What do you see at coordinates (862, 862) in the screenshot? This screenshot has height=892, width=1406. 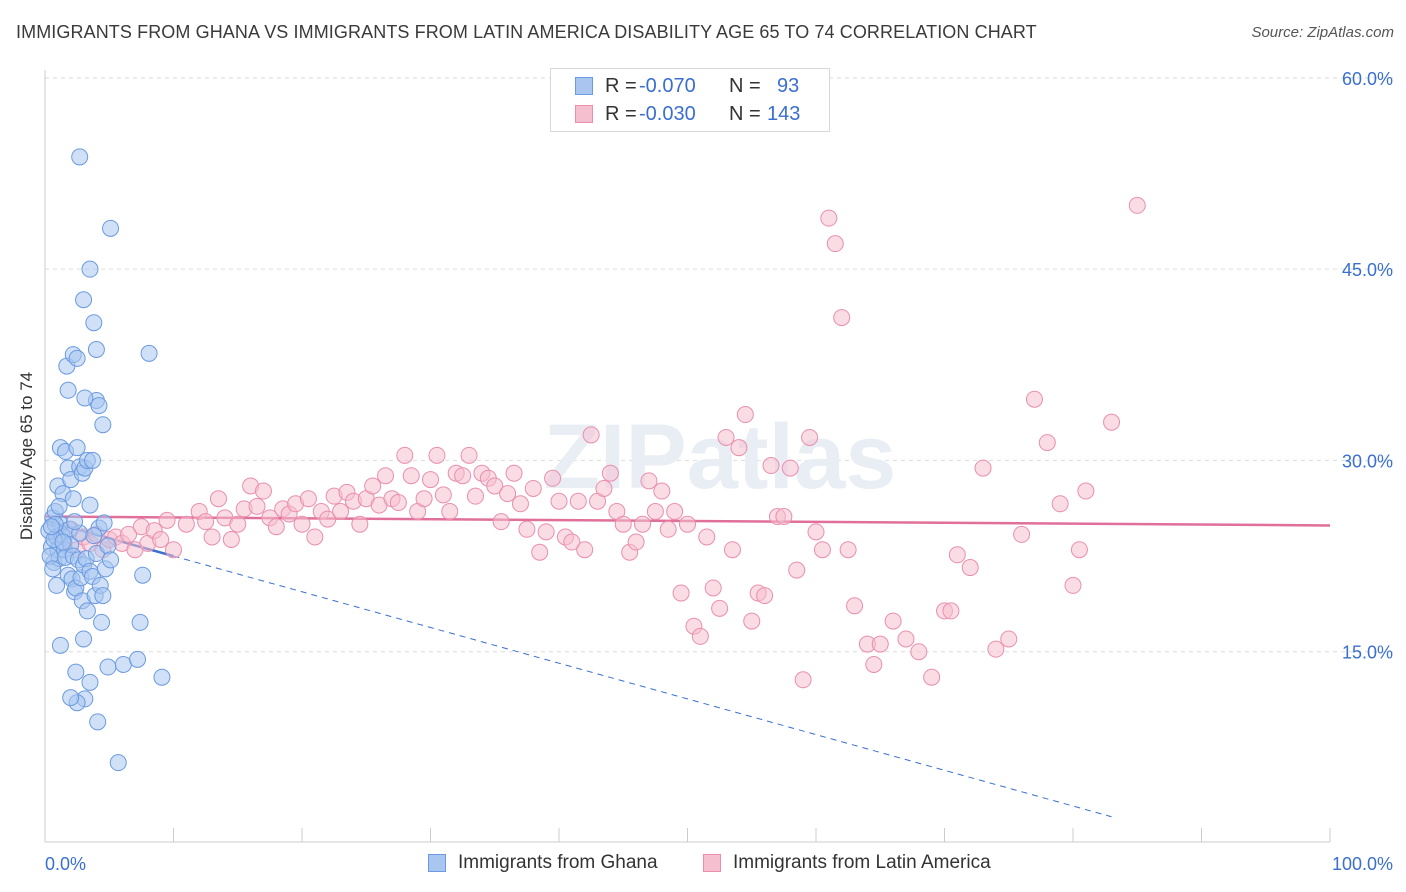 I see `legend-label: Immigrants from Latin America` at bounding box center [862, 862].